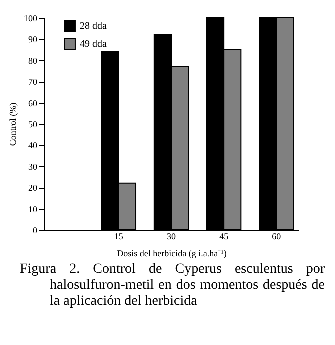 The height and width of the screenshot is (345, 335). I want to click on y-tick-label: 30, so click(33, 167).